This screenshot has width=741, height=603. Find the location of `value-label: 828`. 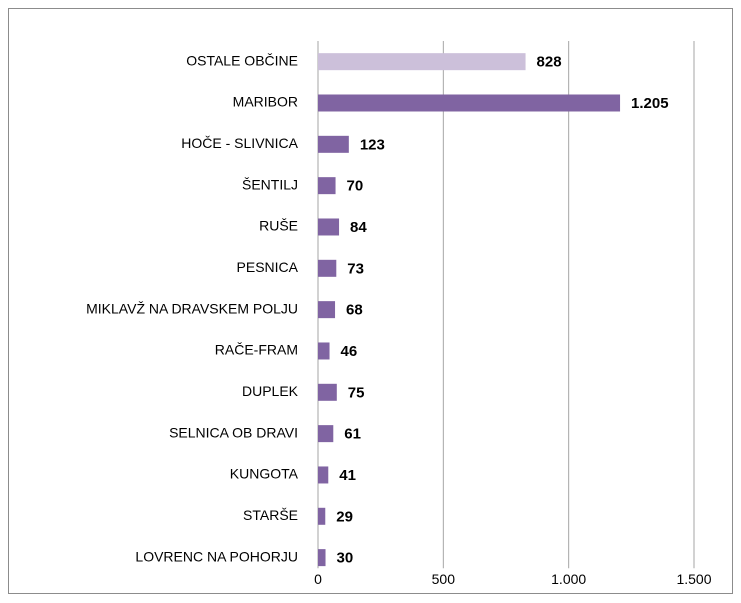

value-label: 828 is located at coordinates (549, 62).